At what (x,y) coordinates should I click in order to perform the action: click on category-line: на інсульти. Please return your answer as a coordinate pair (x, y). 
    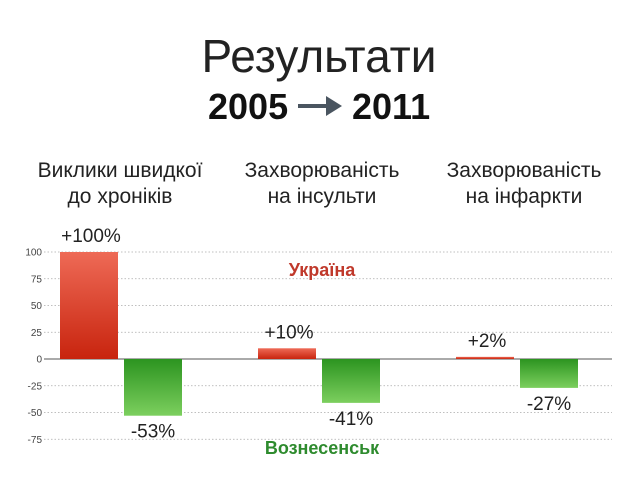
    Looking at the image, I should click on (322, 196).